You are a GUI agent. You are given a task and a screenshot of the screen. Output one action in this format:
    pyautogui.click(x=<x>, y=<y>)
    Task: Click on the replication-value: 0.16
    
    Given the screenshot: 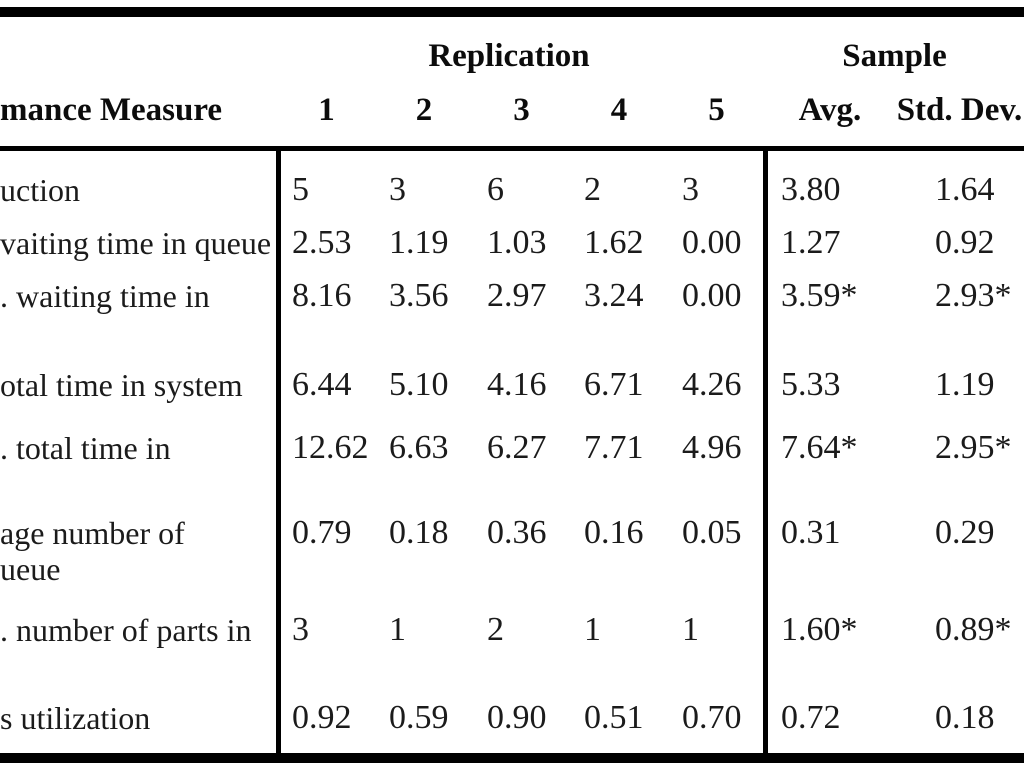 What is the action you would take?
    pyautogui.click(x=614, y=532)
    